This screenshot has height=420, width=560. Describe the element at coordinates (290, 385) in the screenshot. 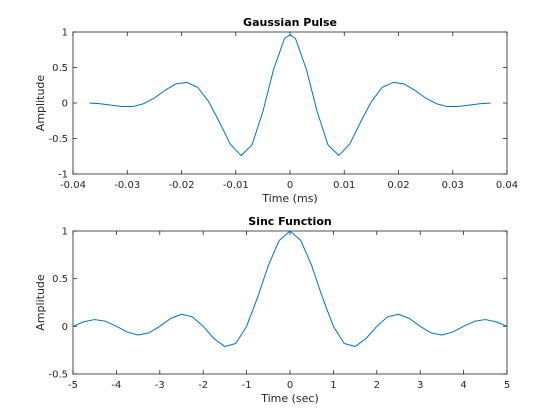

I see `chart-2-x-tick-label: 0` at that location.